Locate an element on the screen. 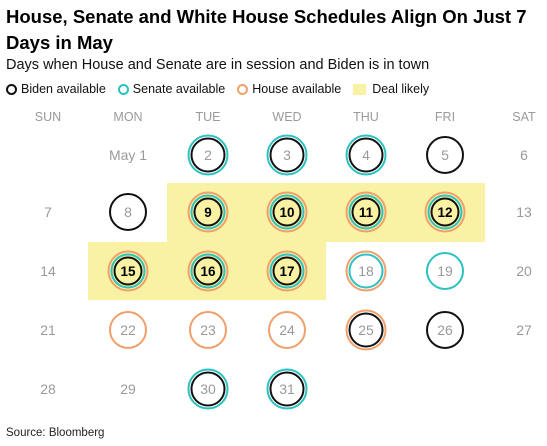 The width and height of the screenshot is (547, 446). day-cell-1: May 1 is located at coordinates (128, 155).